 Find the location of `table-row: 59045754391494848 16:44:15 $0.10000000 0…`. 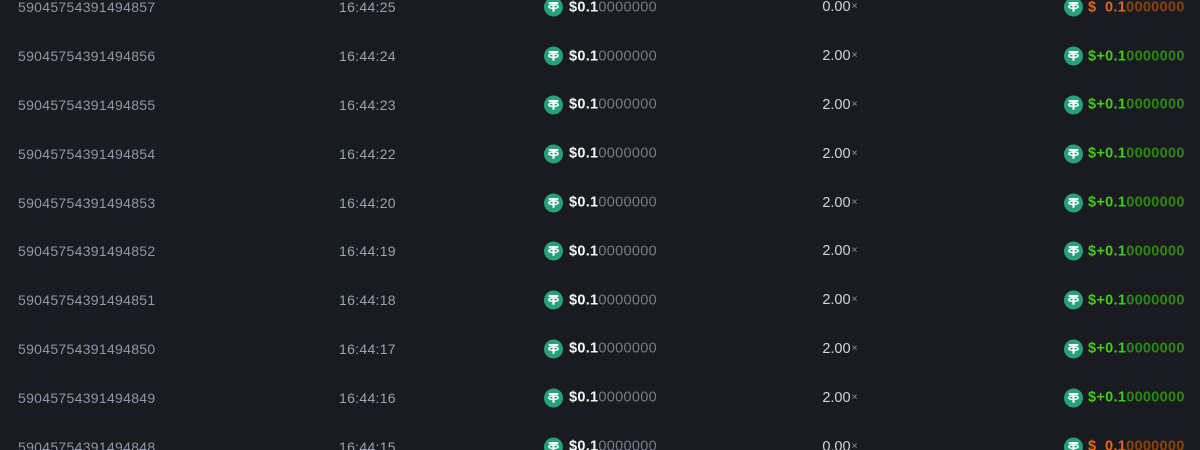

table-row: 59045754391494848 16:44:15 $0.10000000 0… is located at coordinates (600, 436).